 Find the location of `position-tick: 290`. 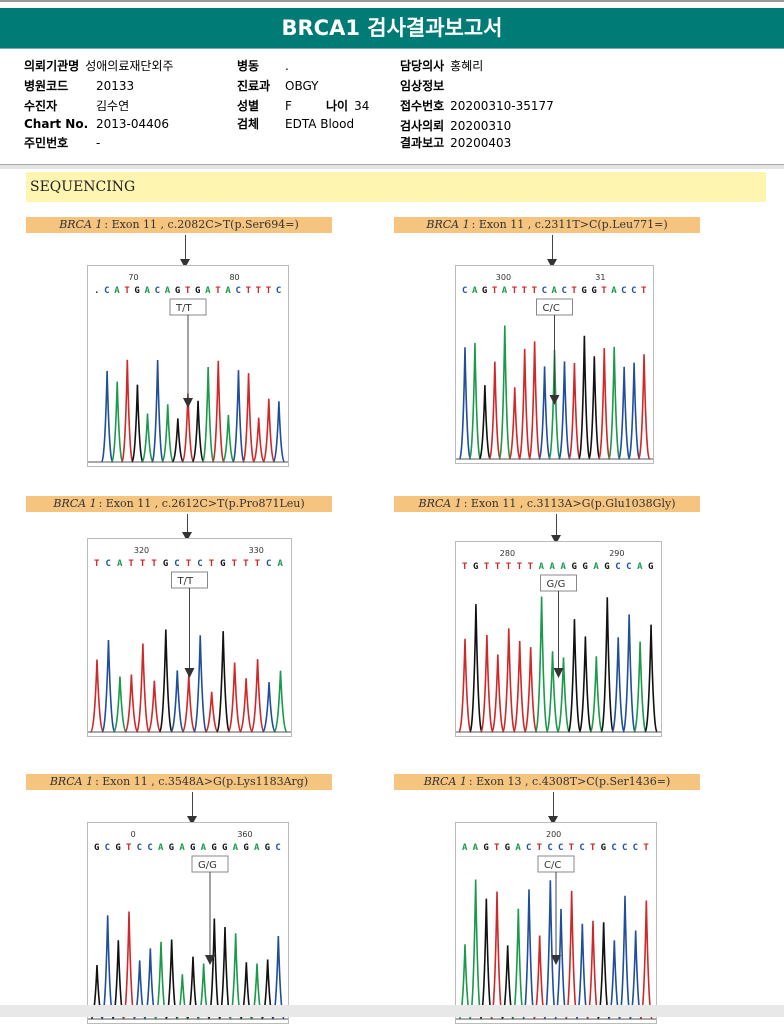

position-tick: 290 is located at coordinates (616, 553).